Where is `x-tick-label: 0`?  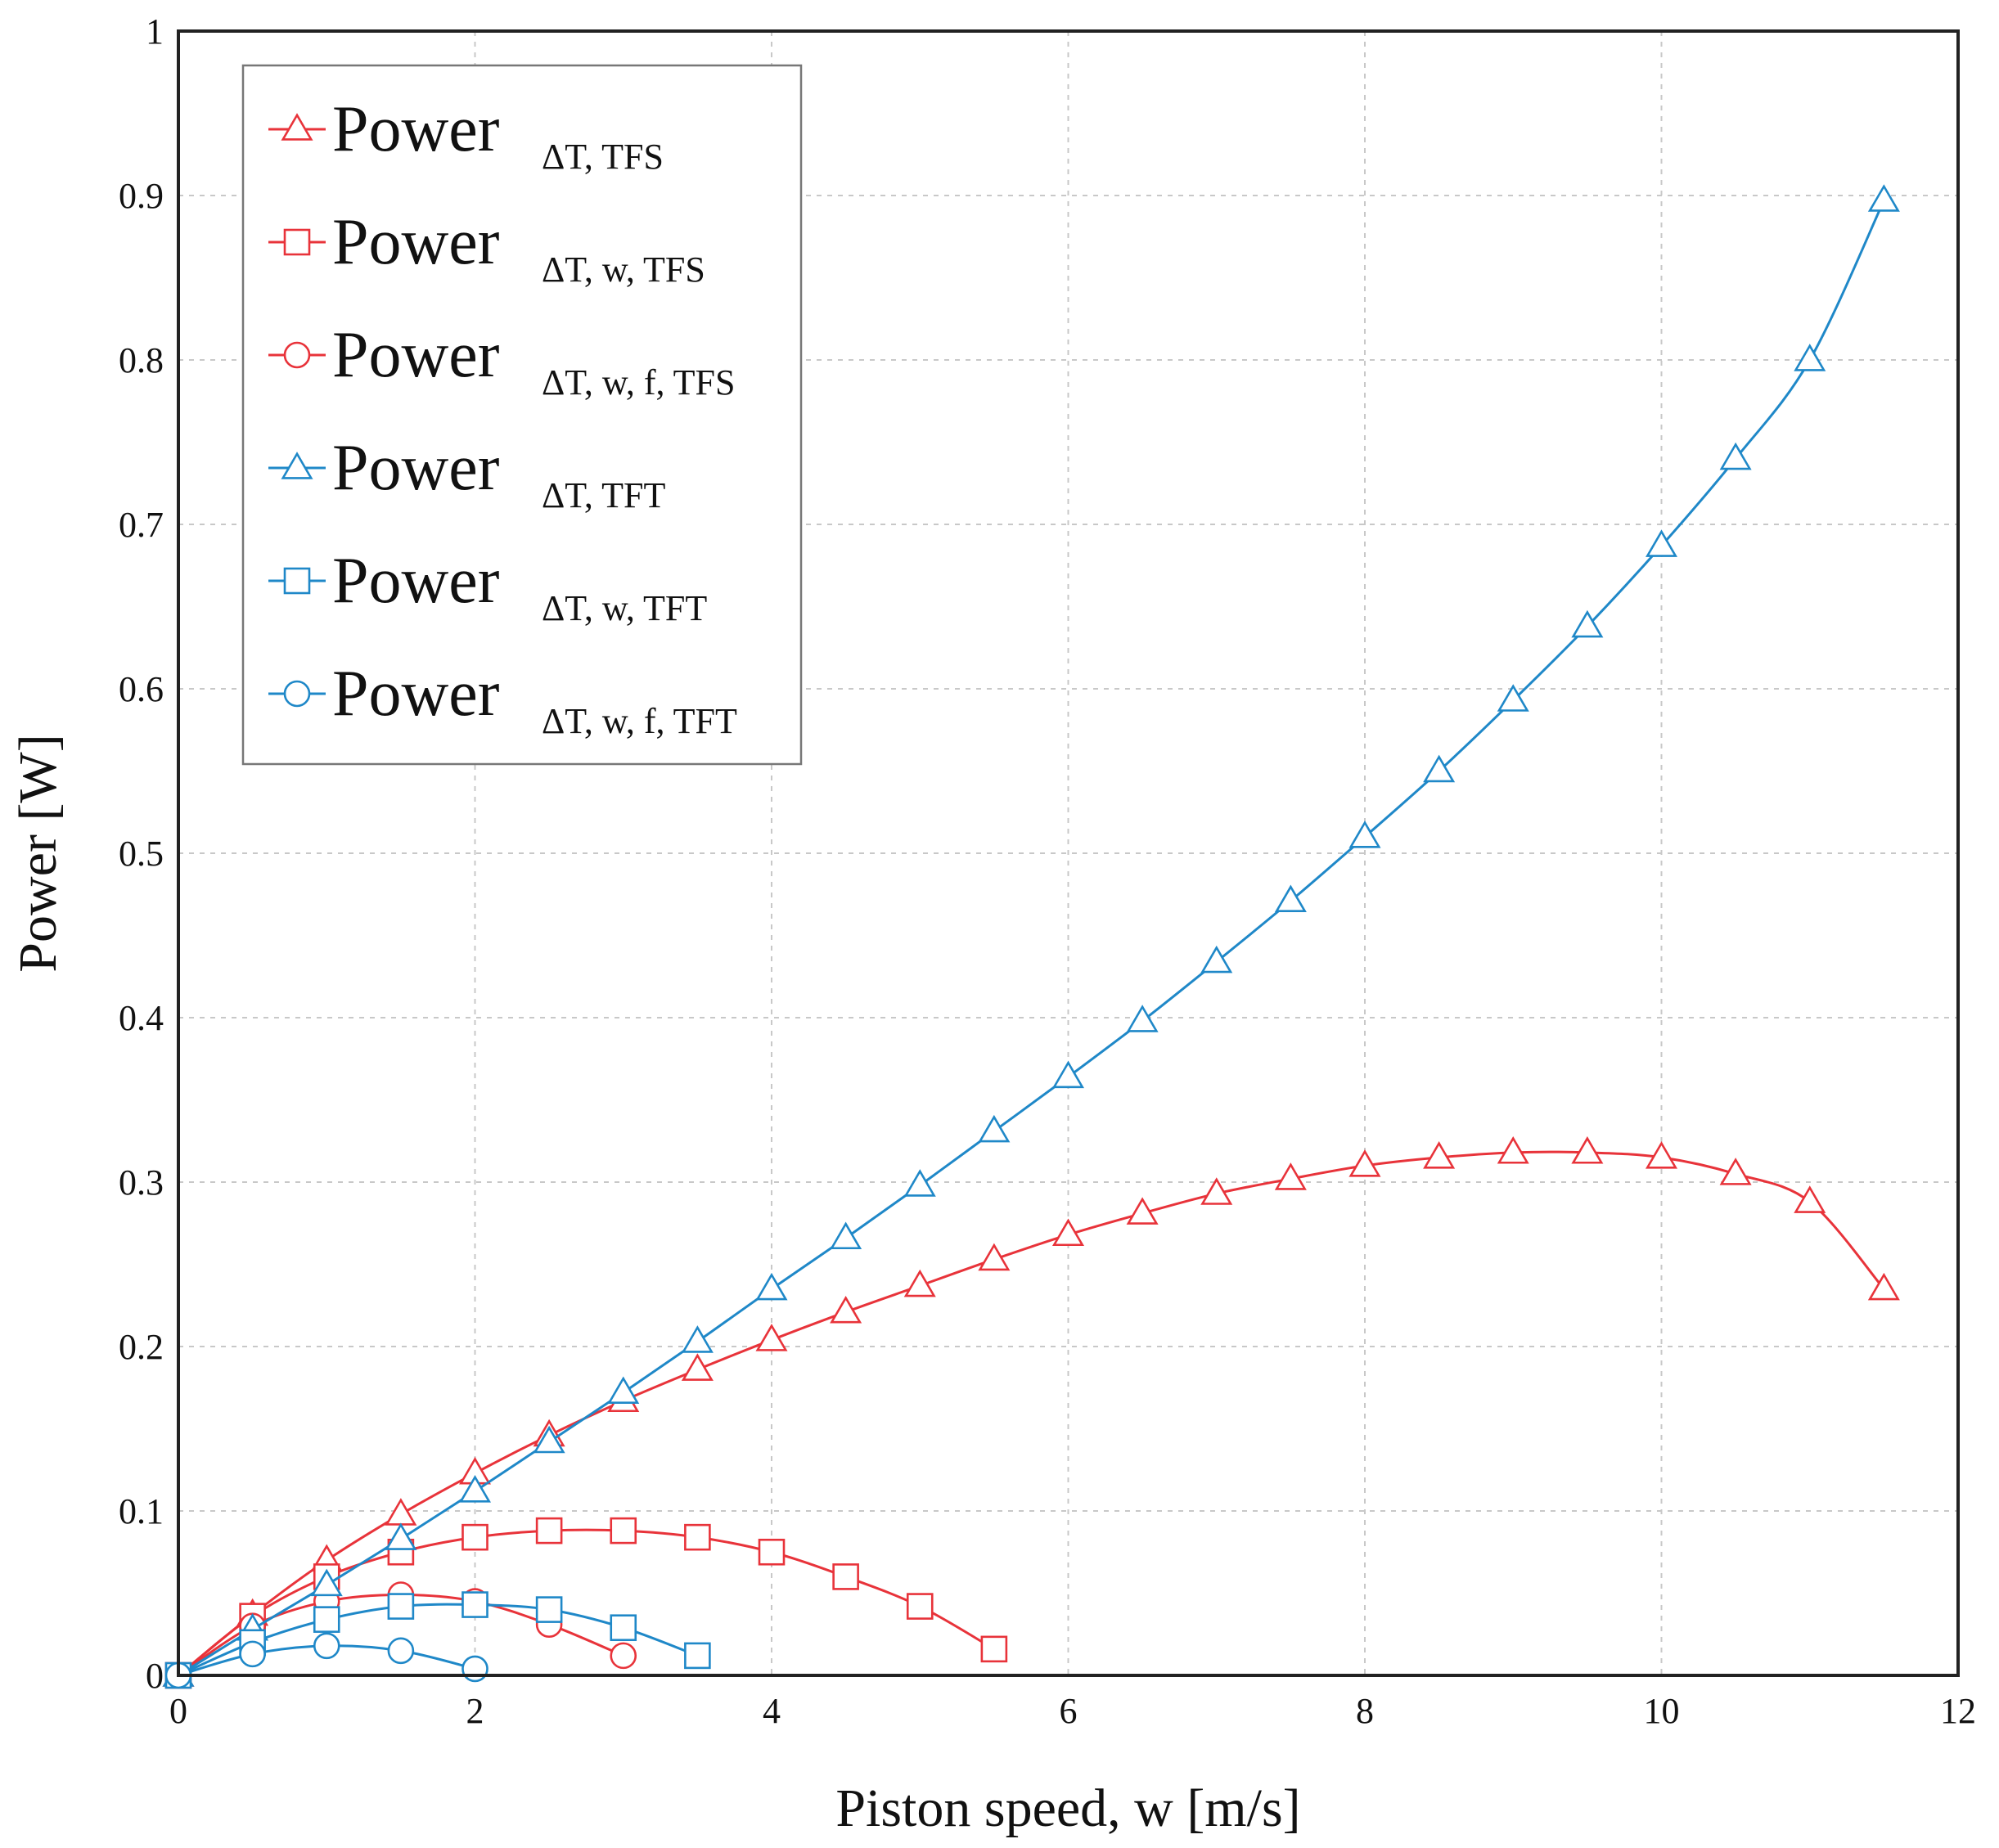 x-tick-label: 0 is located at coordinates (178, 1711).